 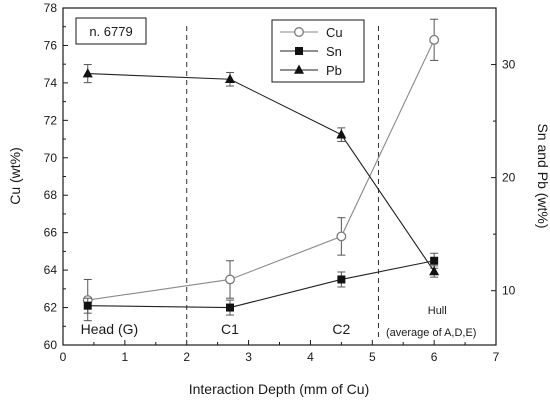 I want to click on left-tick-label: 72, so click(x=51, y=120).